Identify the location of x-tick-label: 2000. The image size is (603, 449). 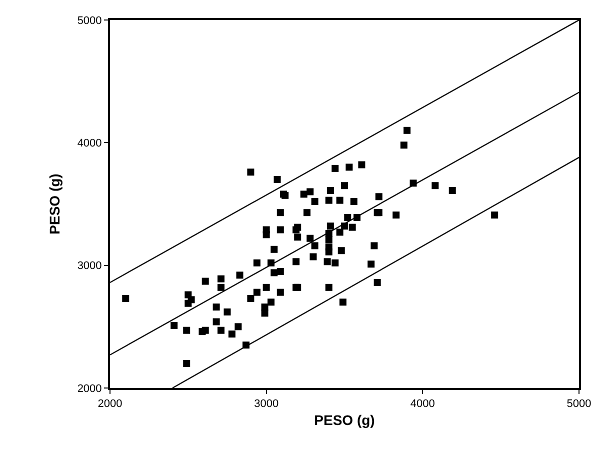
(110, 404).